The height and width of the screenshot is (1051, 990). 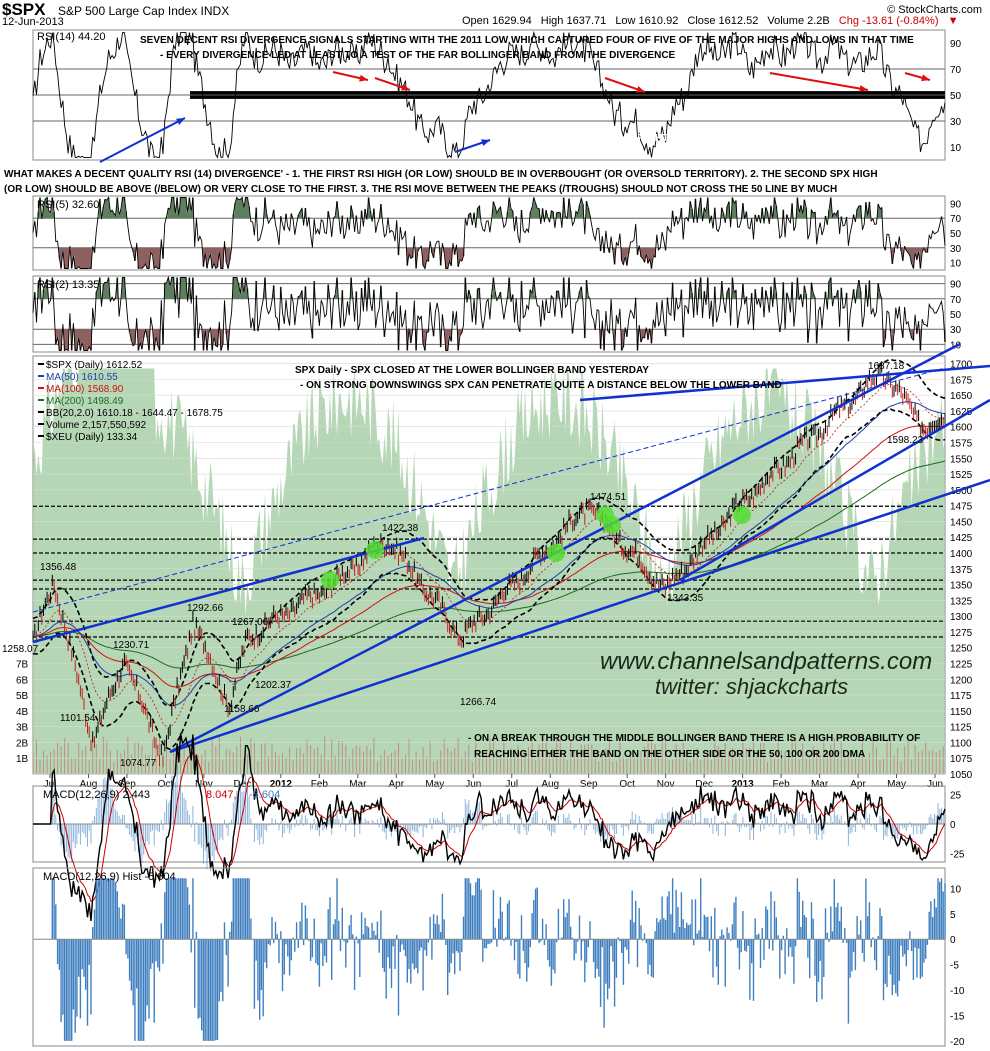 What do you see at coordinates (131, 645) in the screenshot?
I see `price-point-label: 1230.71` at bounding box center [131, 645].